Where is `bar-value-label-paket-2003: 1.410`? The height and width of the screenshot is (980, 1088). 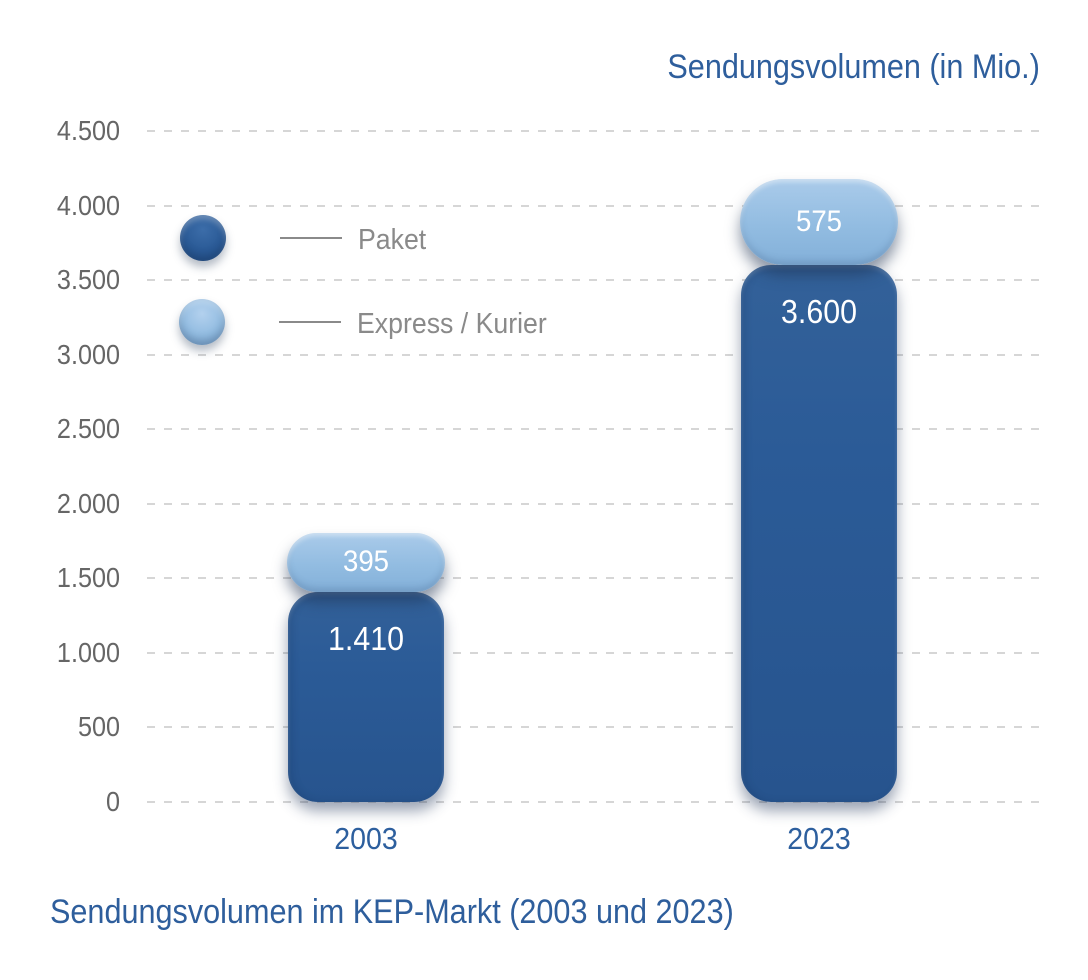
bar-value-label-paket-2003: 1.410 is located at coordinates (366, 638).